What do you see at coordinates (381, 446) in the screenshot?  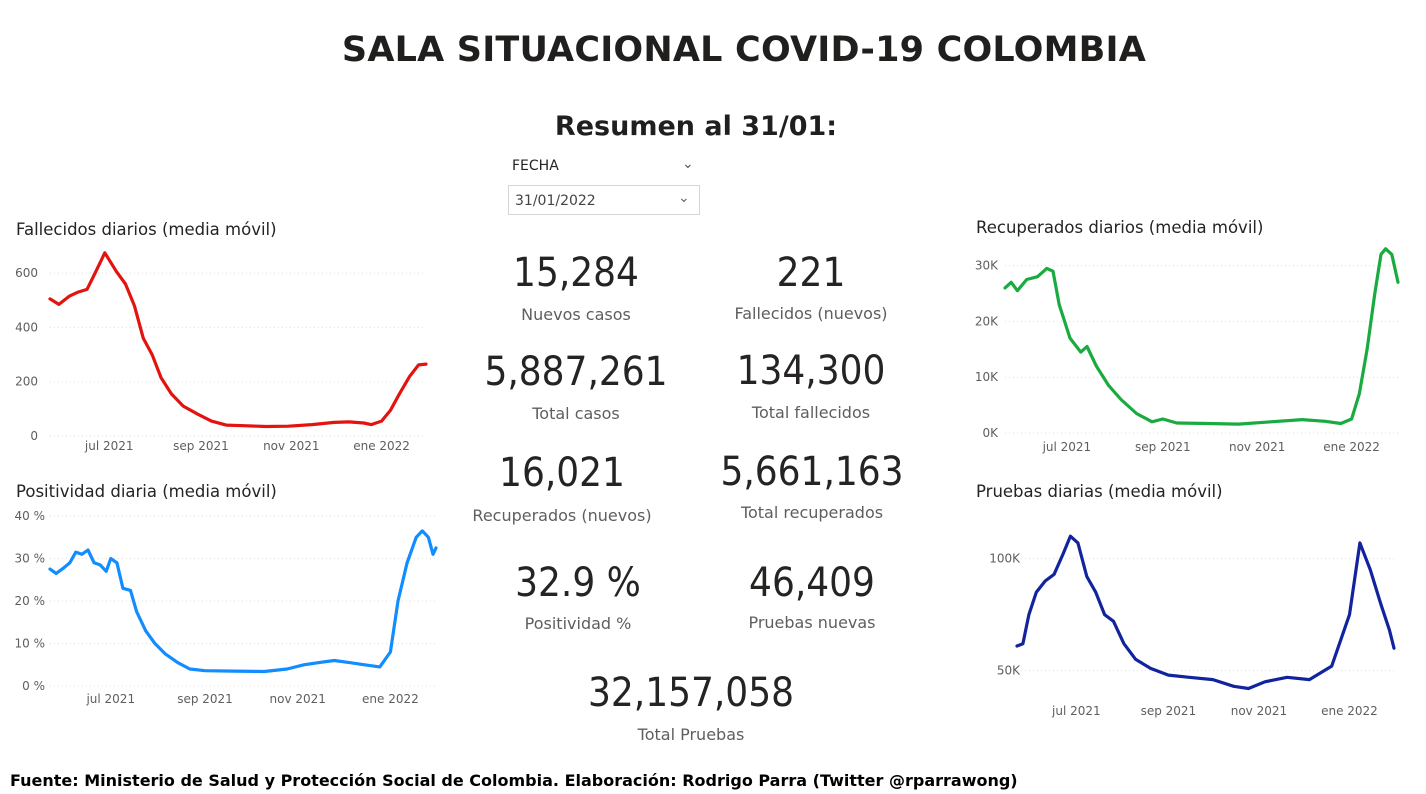 I see `fallecidos-x-tick-label: ene 2022` at bounding box center [381, 446].